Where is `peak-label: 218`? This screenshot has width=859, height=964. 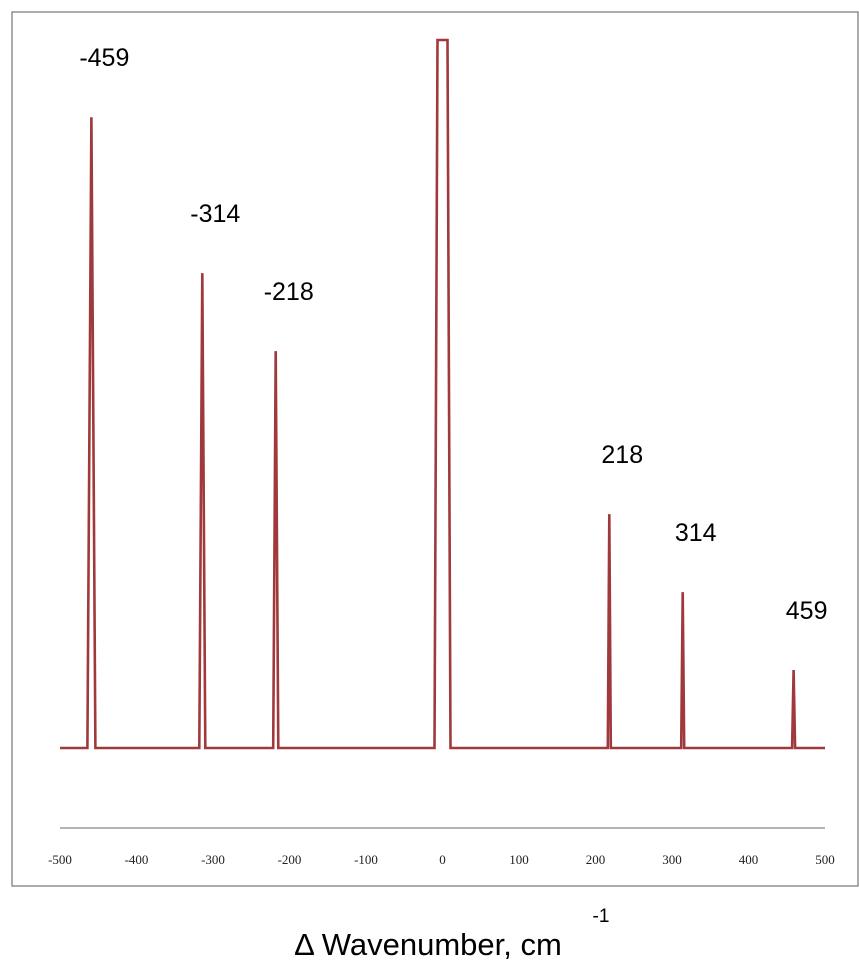 peak-label: 218 is located at coordinates (622, 455).